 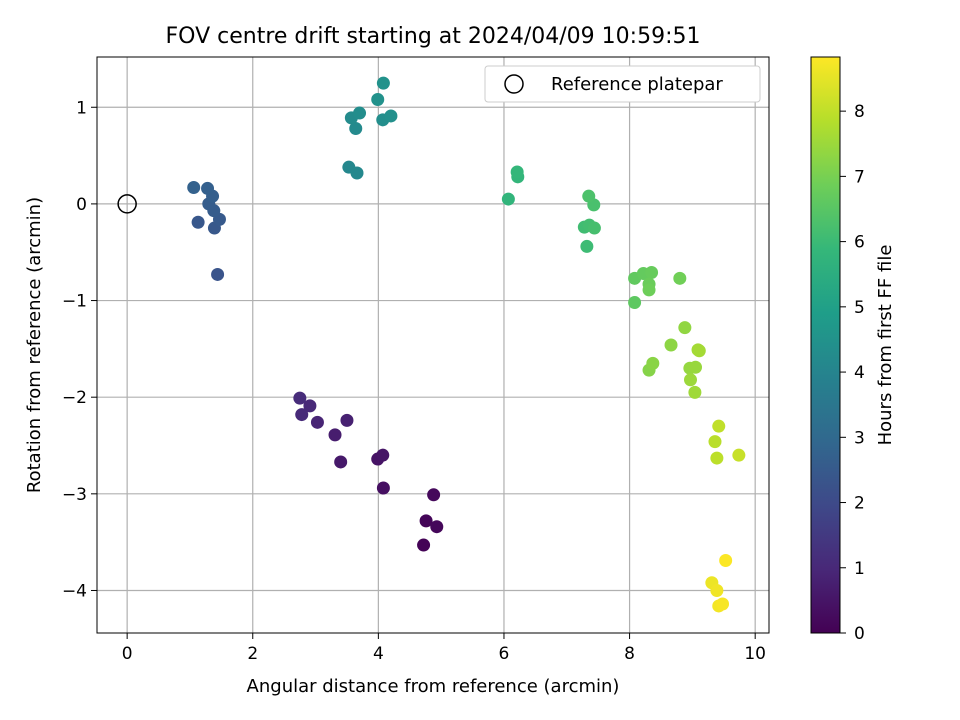 What do you see at coordinates (637, 84) in the screenshot?
I see `legend-label: Reference platepar` at bounding box center [637, 84].